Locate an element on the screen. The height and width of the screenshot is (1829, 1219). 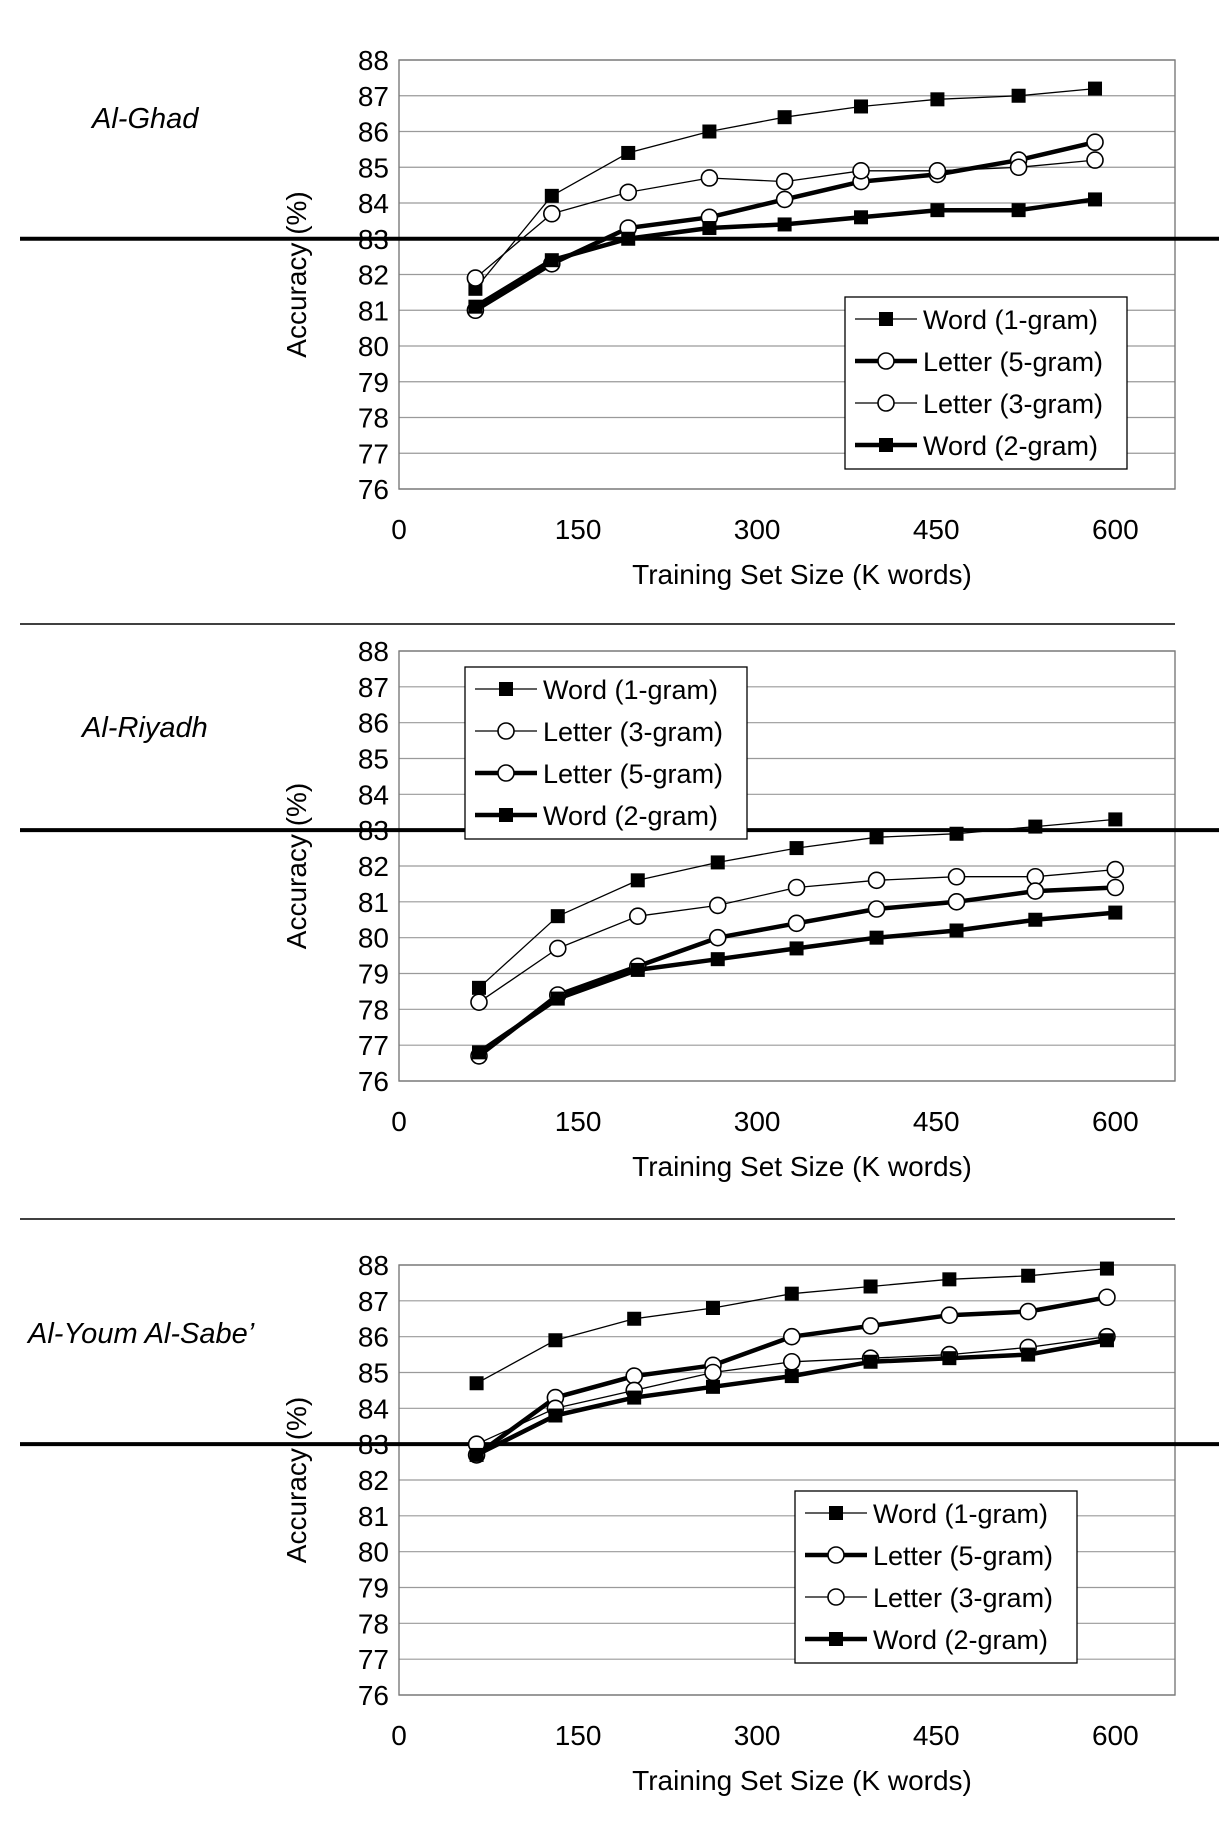
series-letter-5-gram is located at coordinates (797, 971).